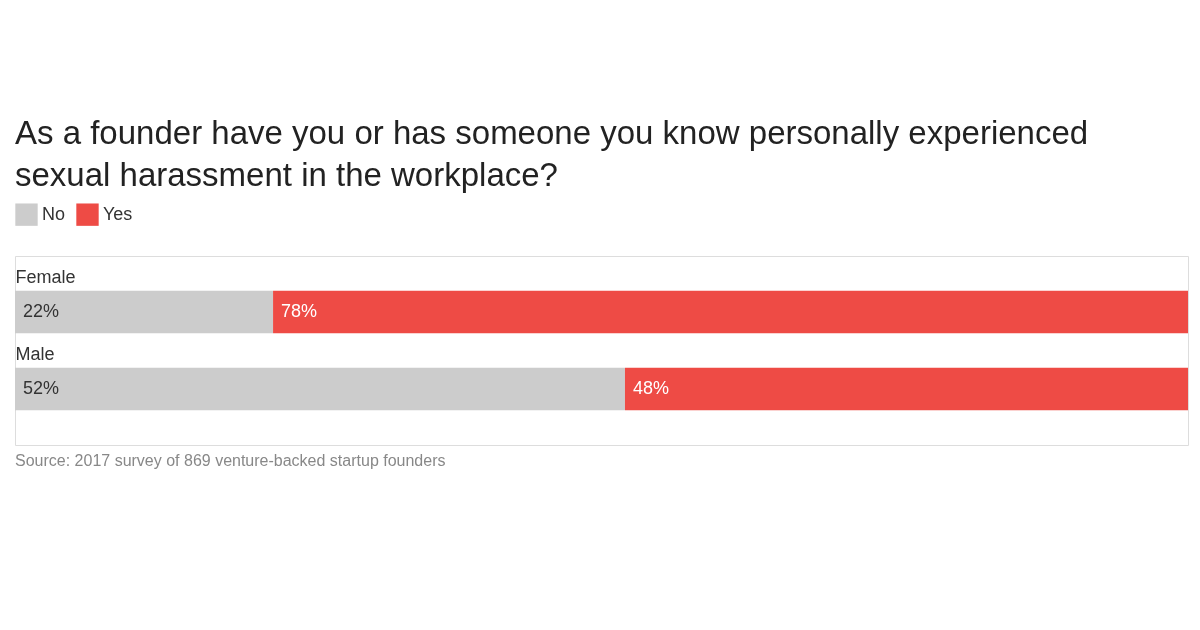 The image size is (1200, 630). What do you see at coordinates (552, 153) in the screenshot?
I see `chart-title: As a founder have you or has someone you know personally experienced sexual harassment in the workplace?` at bounding box center [552, 153].